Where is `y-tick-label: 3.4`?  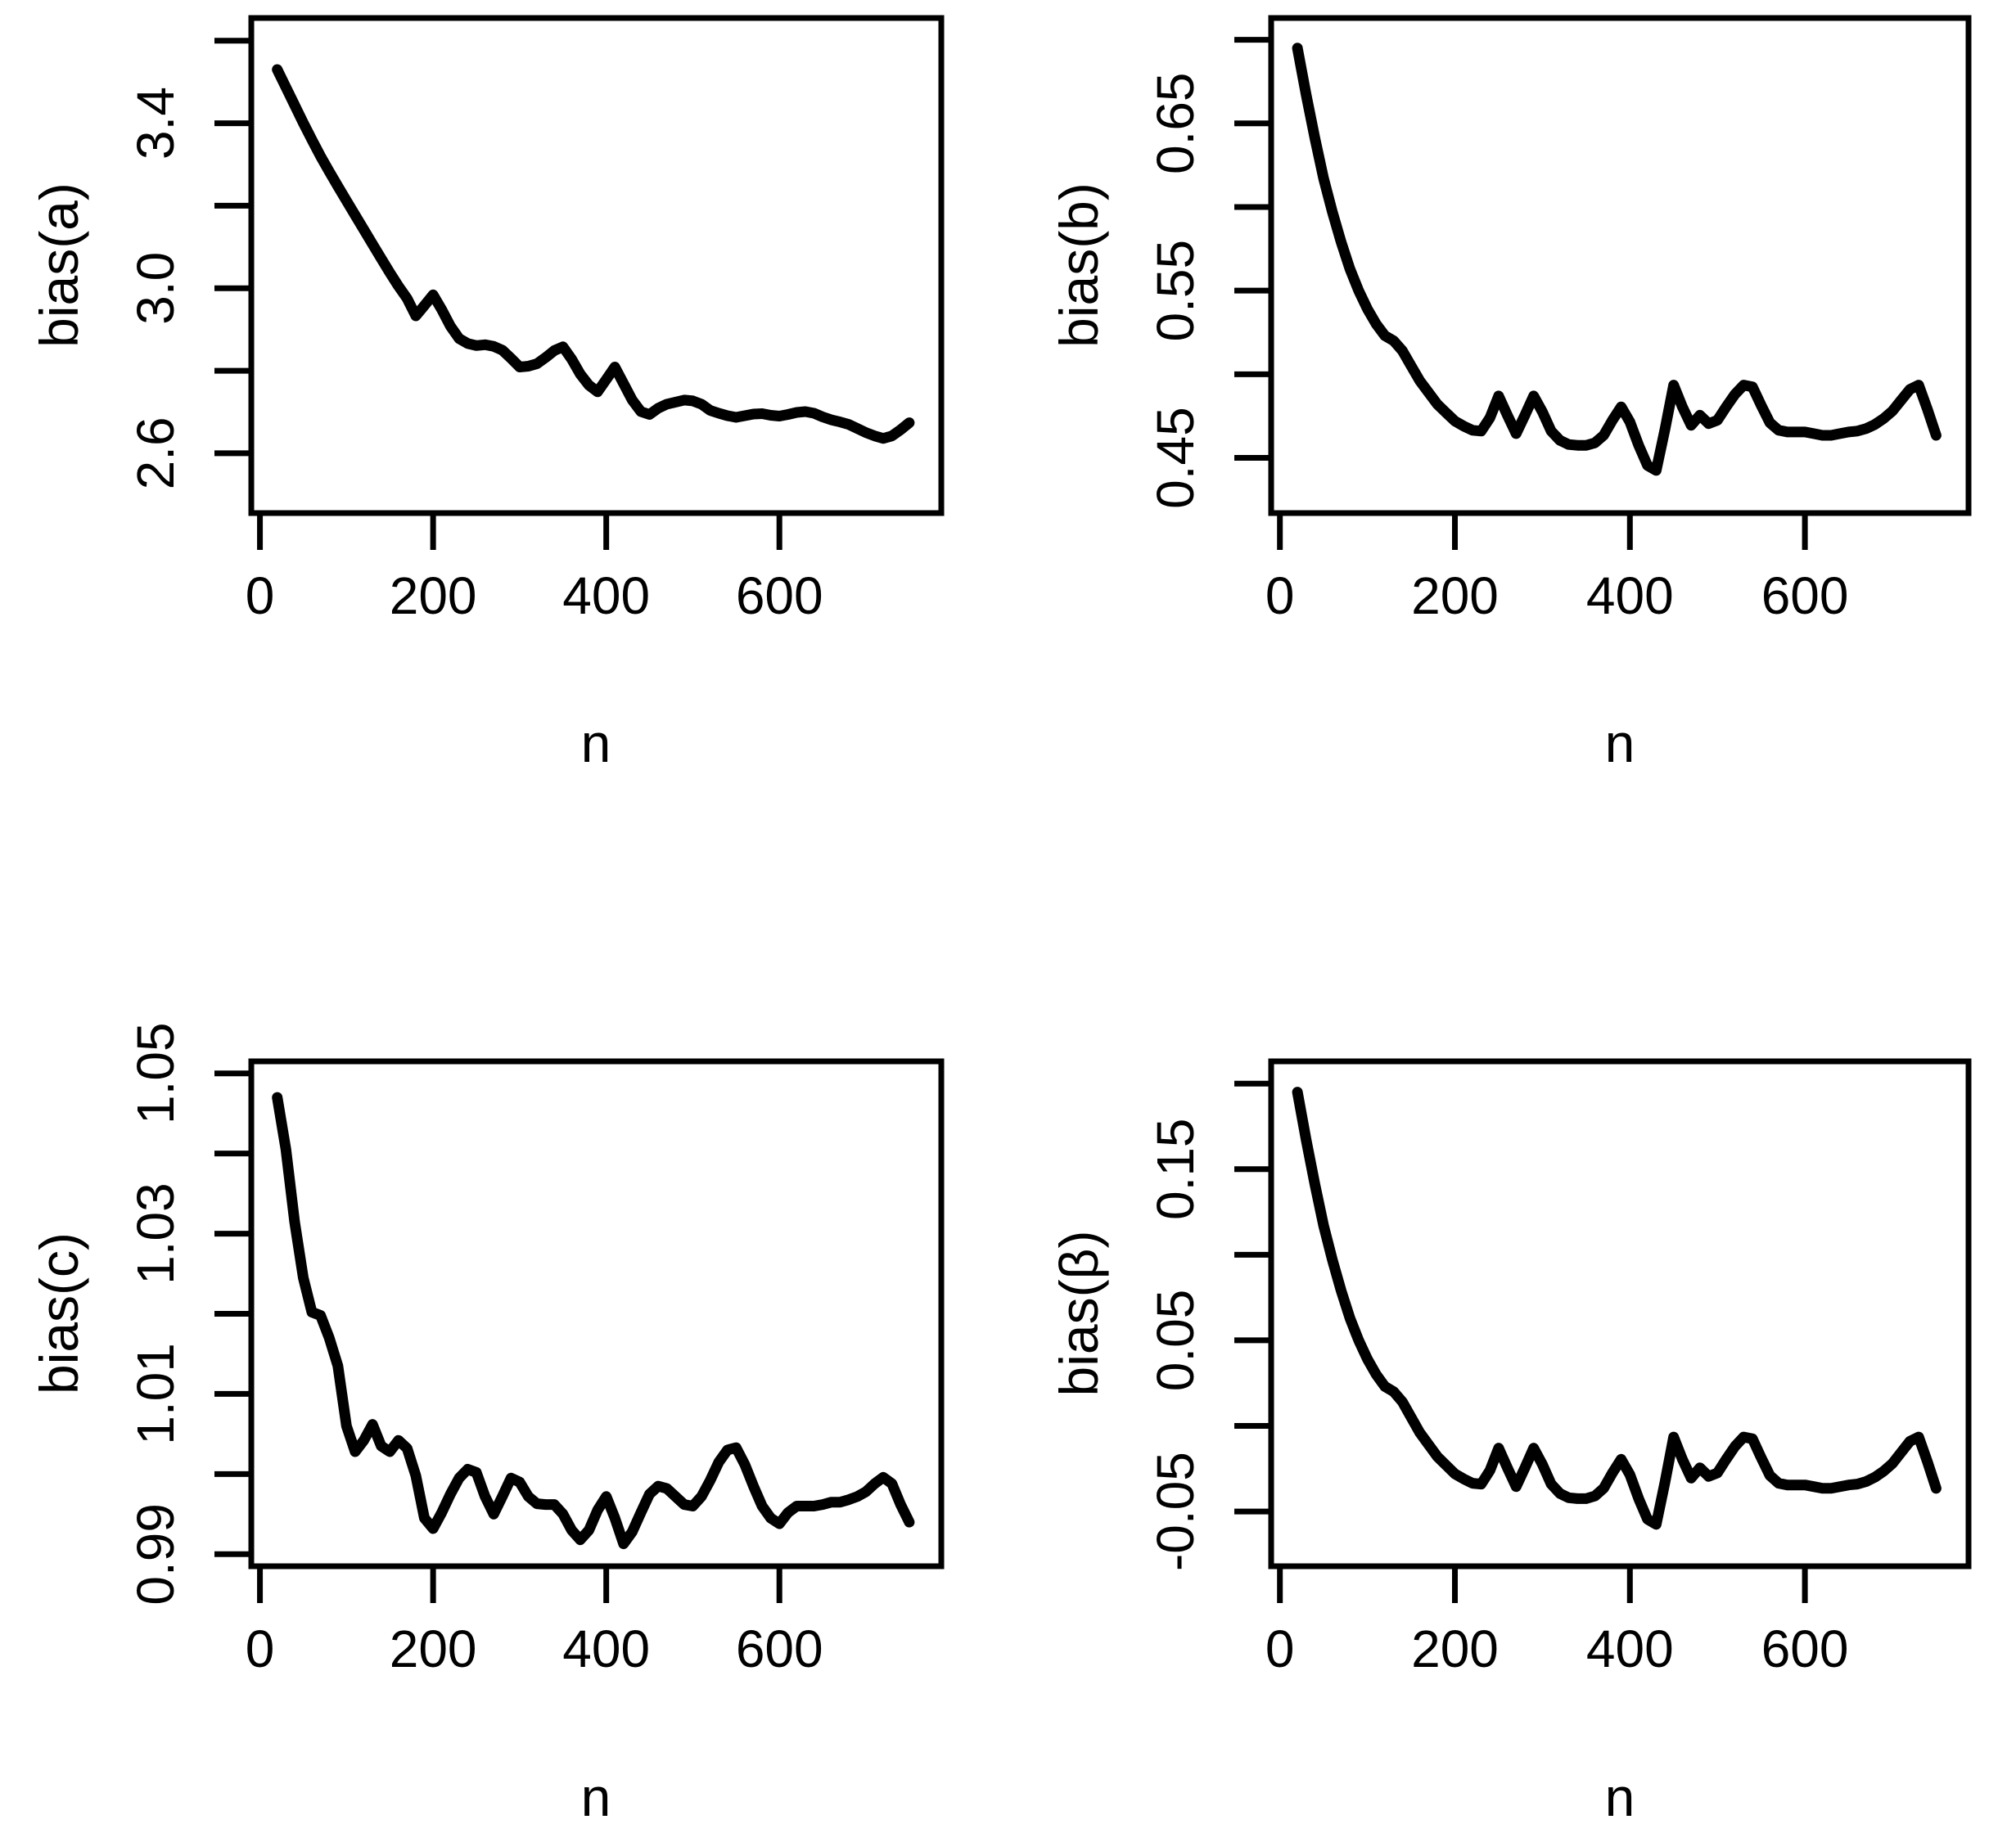
y-tick-label: 3.4 is located at coordinates (155, 124).